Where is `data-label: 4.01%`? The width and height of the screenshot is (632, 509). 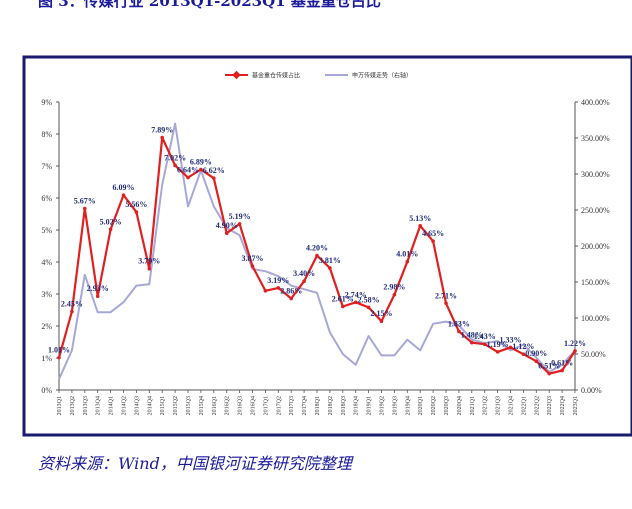
data-label: 4.01% is located at coordinates (407, 254).